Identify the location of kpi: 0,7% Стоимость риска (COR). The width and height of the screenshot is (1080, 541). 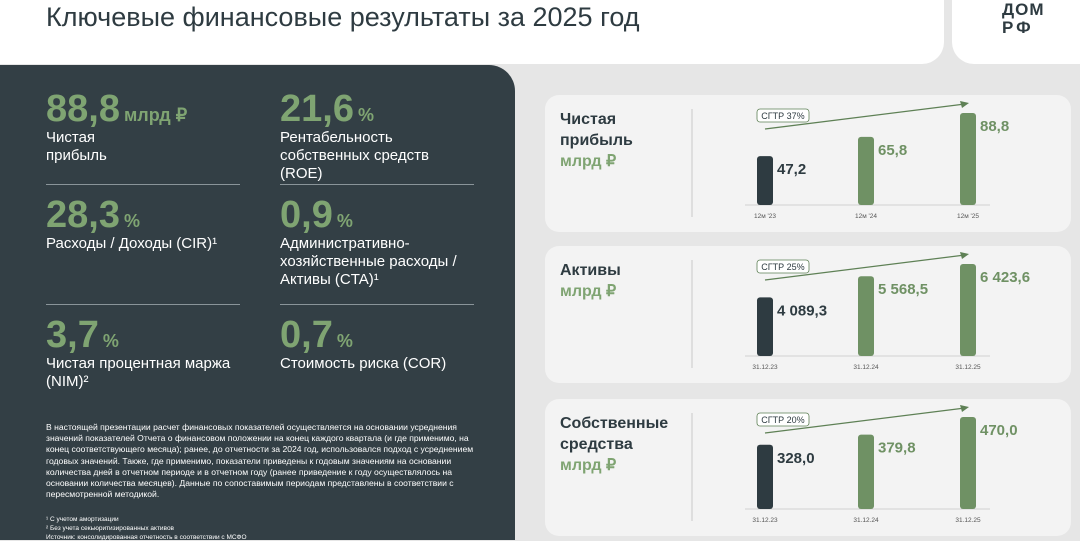
(380, 343).